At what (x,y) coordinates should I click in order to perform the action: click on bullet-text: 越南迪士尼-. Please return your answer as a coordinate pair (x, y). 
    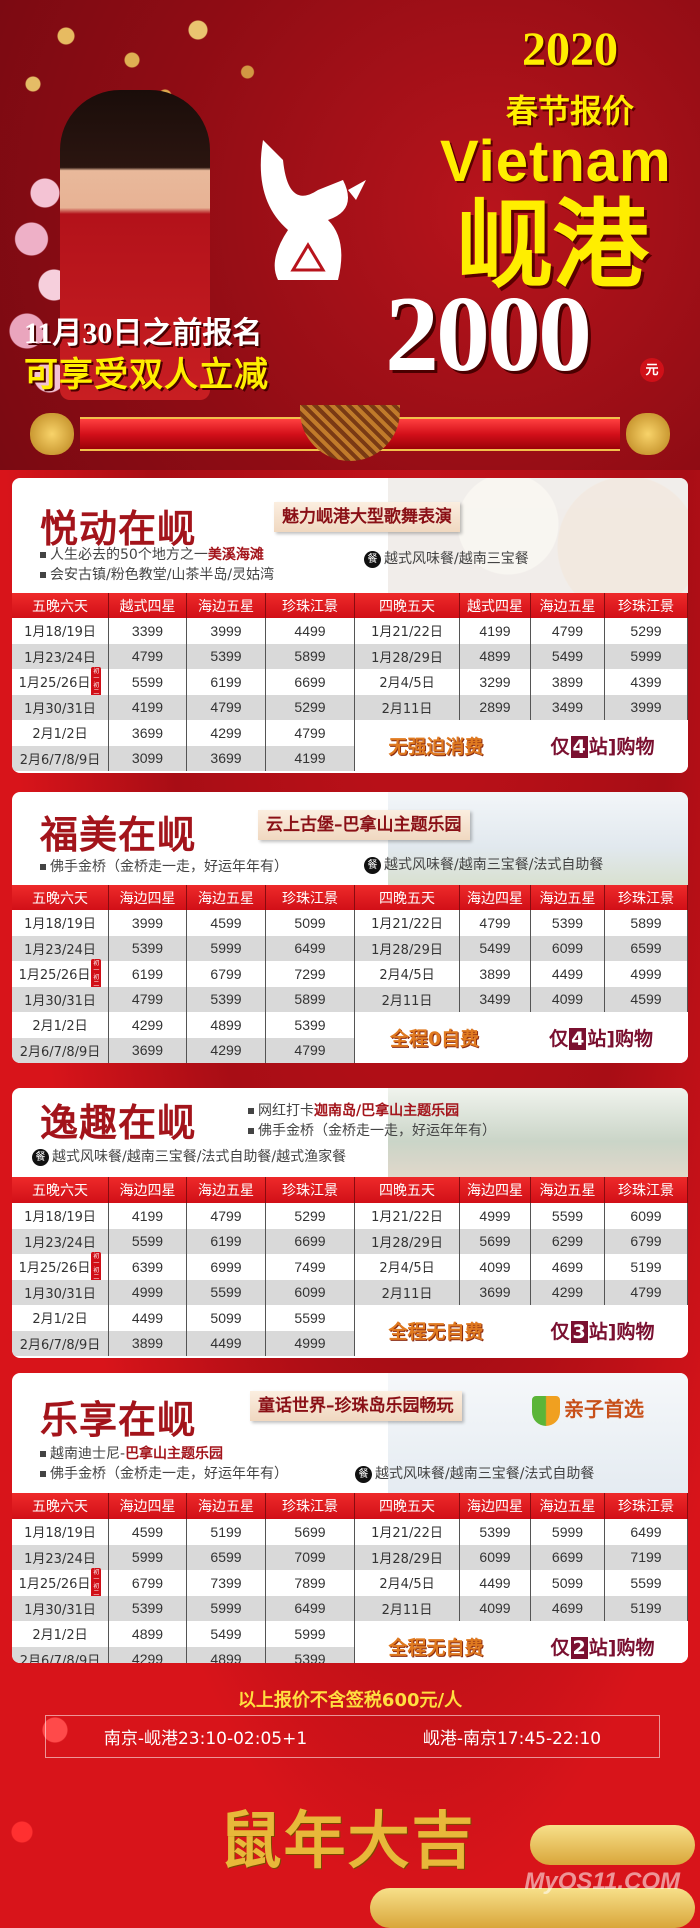
    Looking at the image, I should click on (88, 1454).